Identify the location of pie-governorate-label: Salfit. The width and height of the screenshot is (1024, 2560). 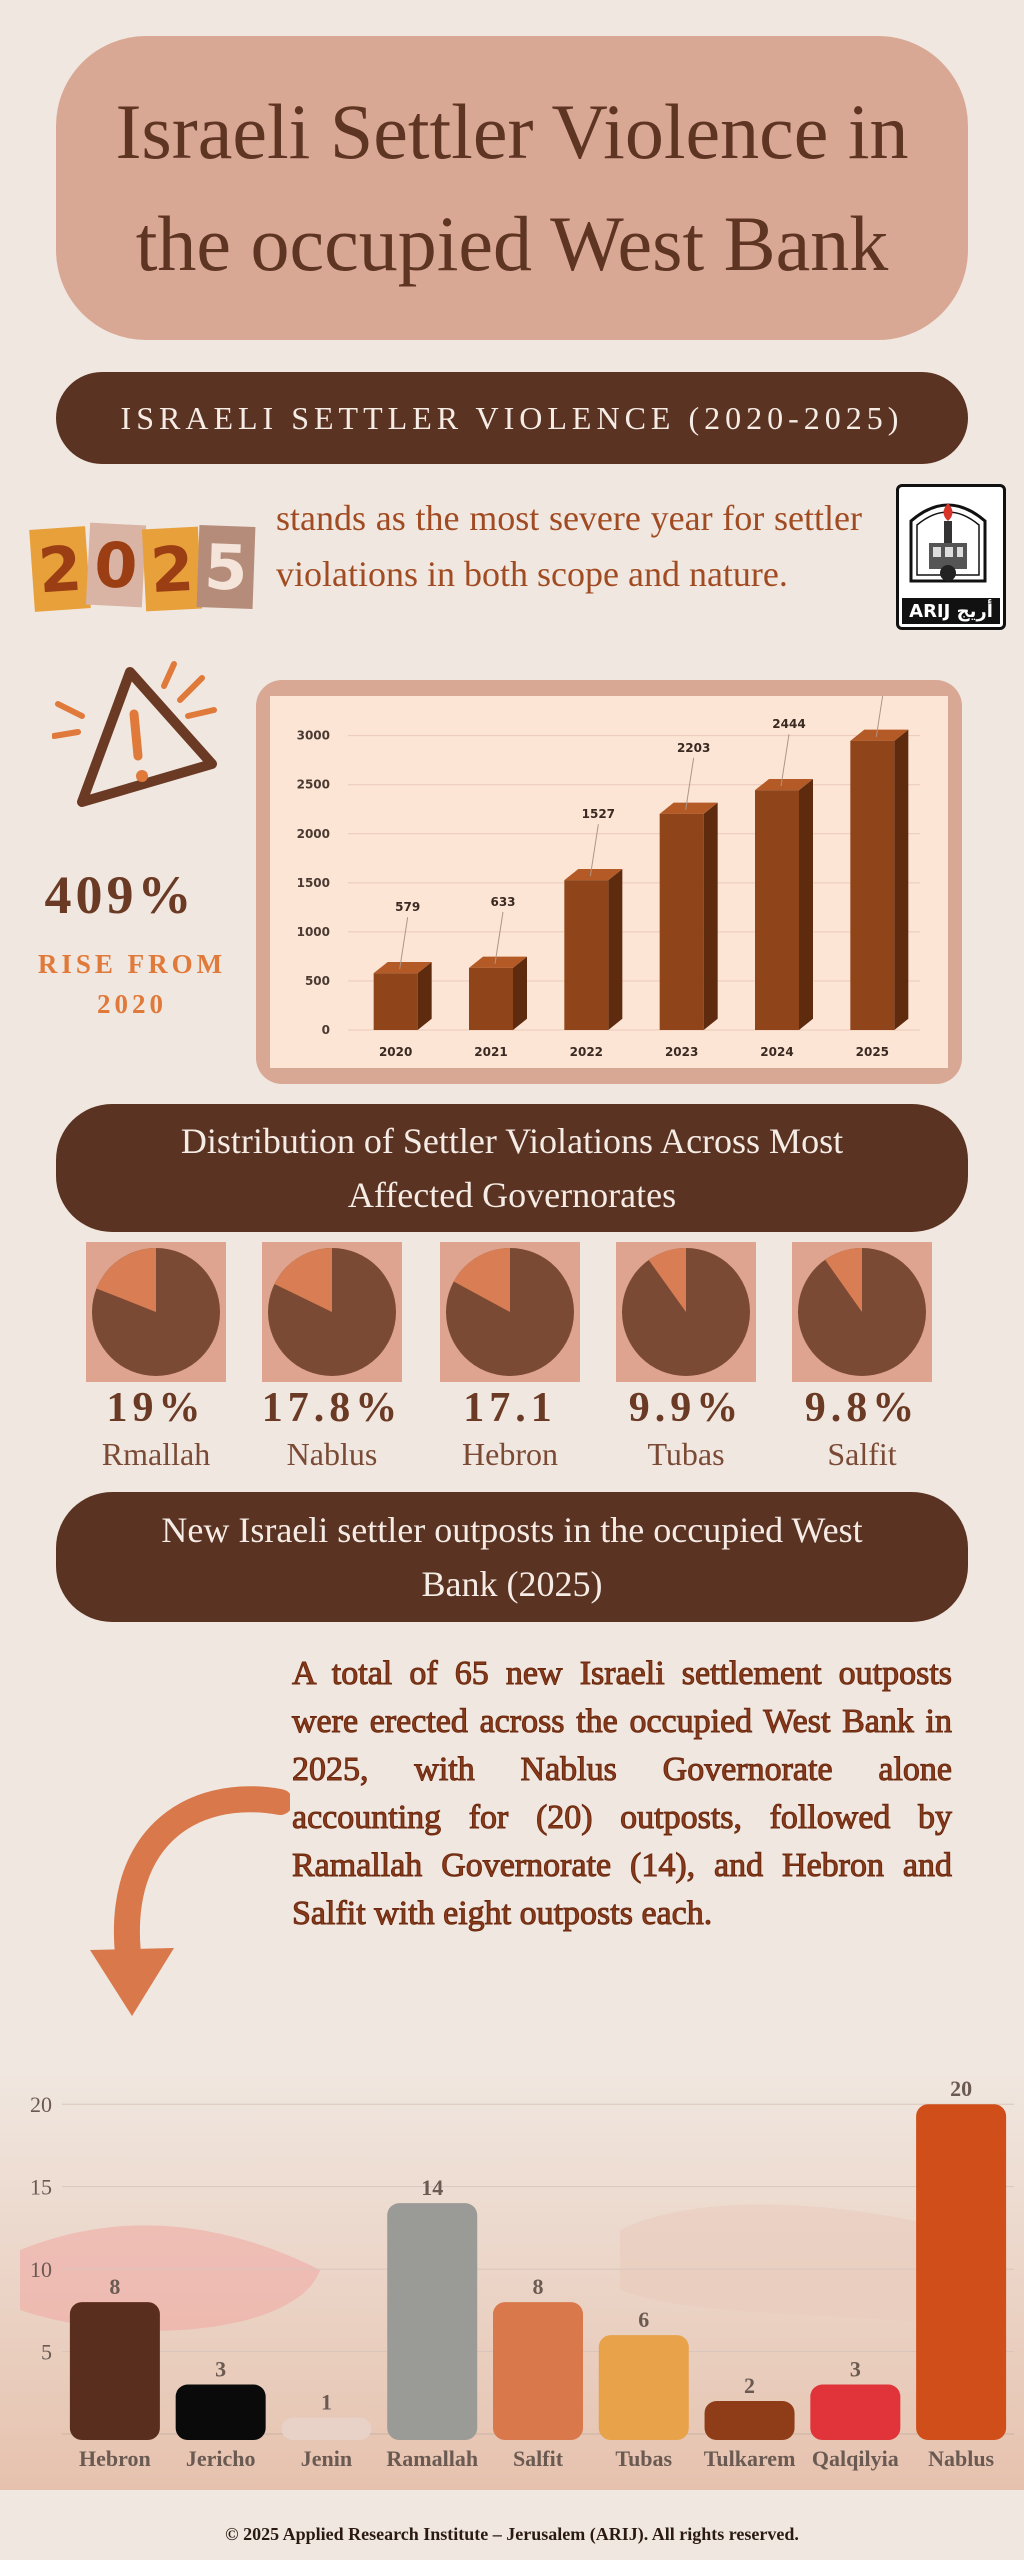
(862, 1454).